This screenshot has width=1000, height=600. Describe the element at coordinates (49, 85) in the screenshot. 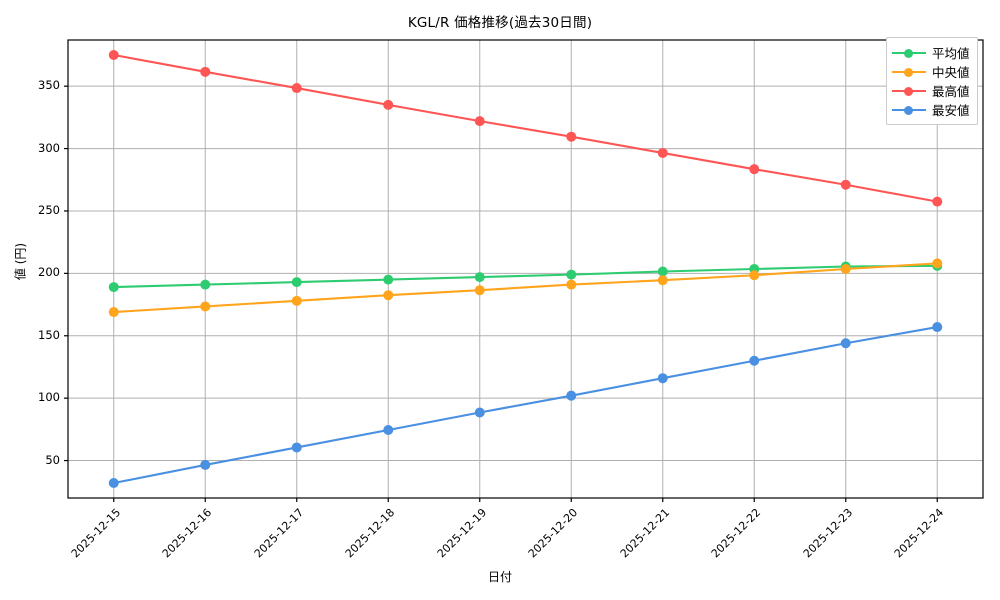

I see `y-tick-label: 350` at that location.